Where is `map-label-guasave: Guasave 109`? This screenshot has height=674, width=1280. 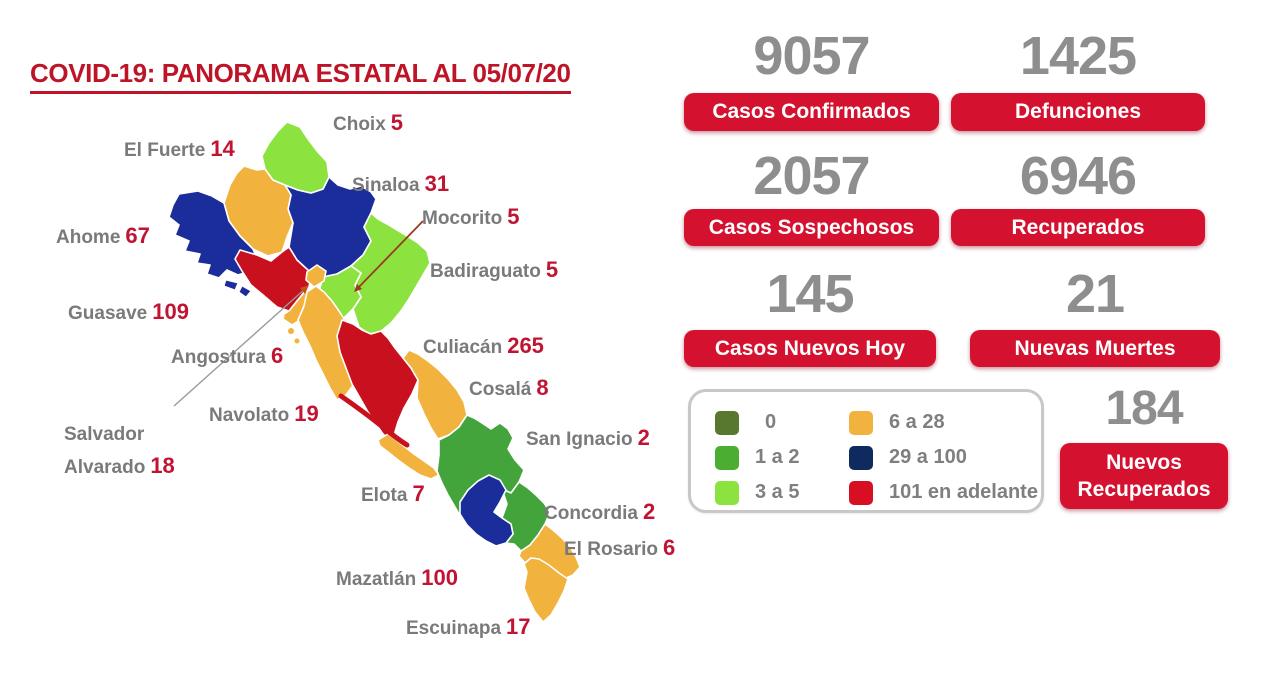
map-label-guasave: Guasave 109 is located at coordinates (128, 312).